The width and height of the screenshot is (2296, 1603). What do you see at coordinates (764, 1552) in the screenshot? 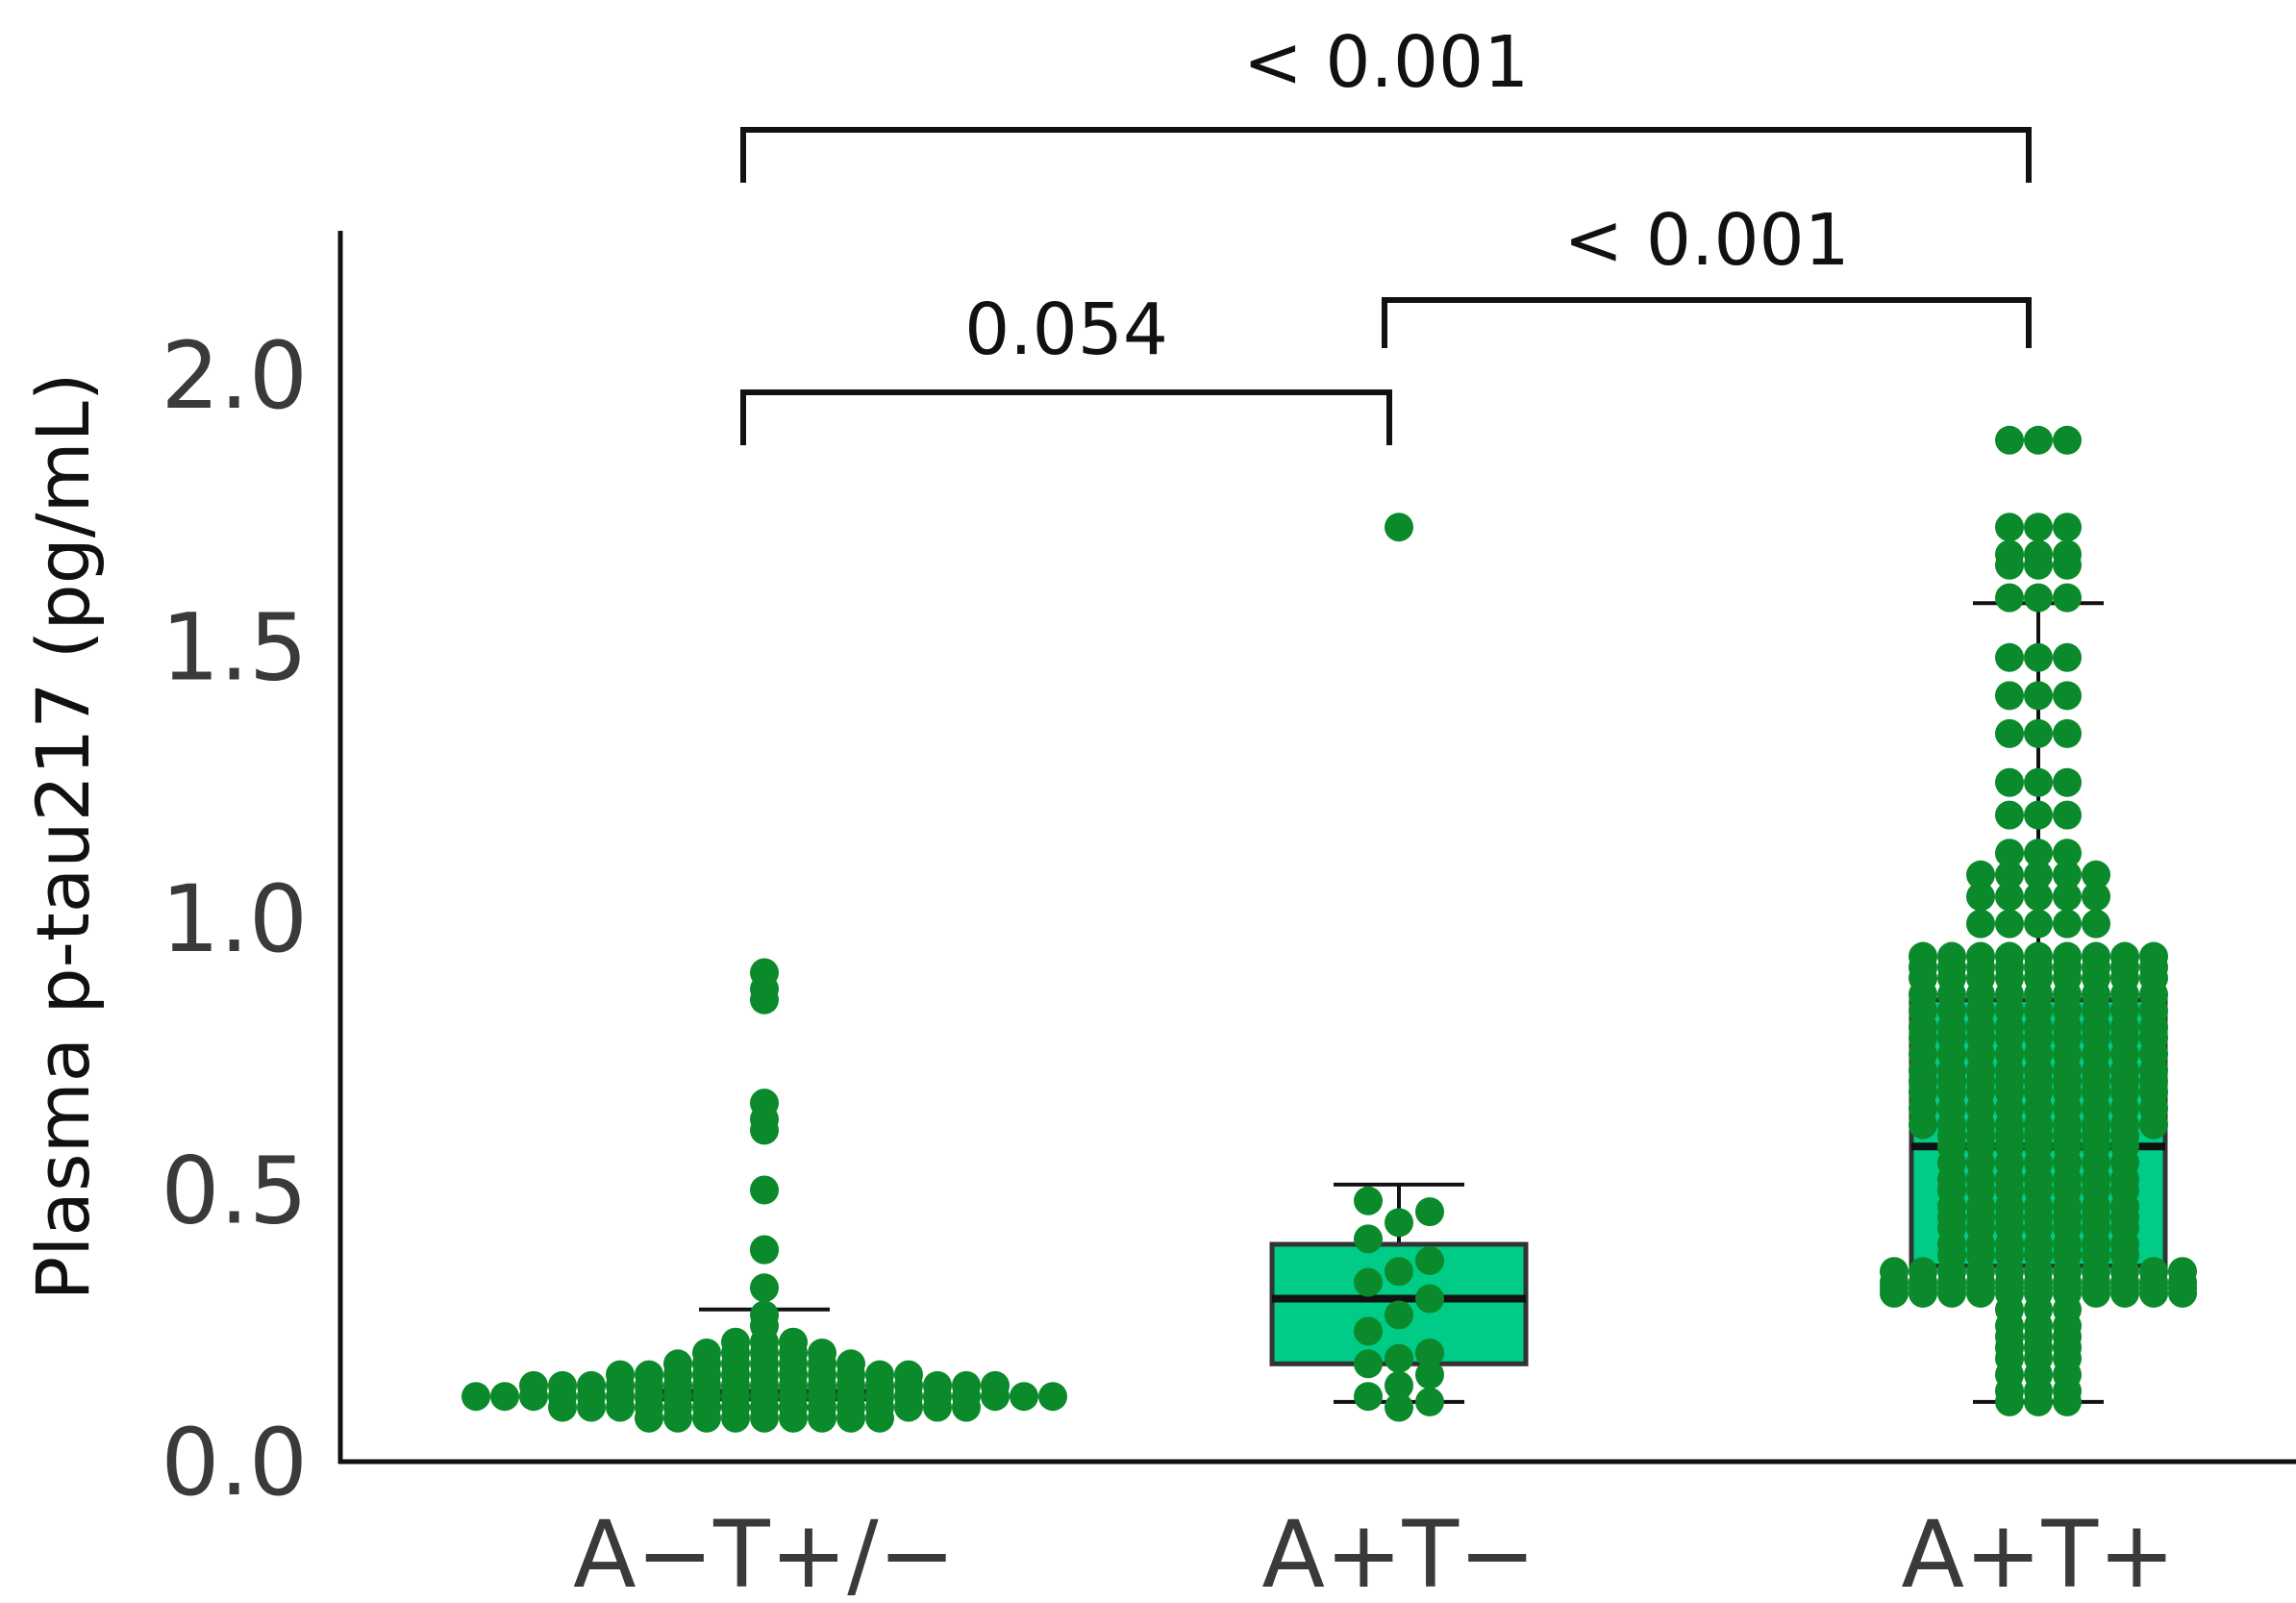
I see `x-tick-label: A−T+/−` at bounding box center [764, 1552].